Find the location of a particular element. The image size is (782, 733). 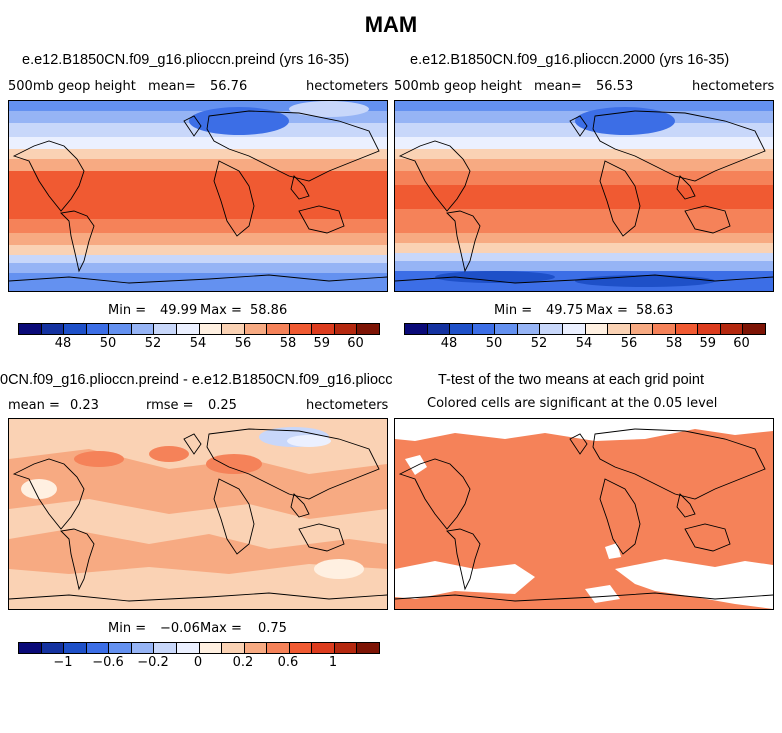

panel2-min-label: Min = is located at coordinates (513, 310).